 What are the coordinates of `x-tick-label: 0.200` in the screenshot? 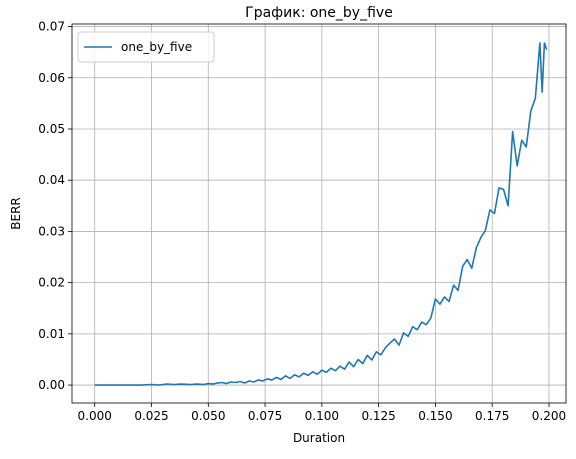 It's located at (549, 416).